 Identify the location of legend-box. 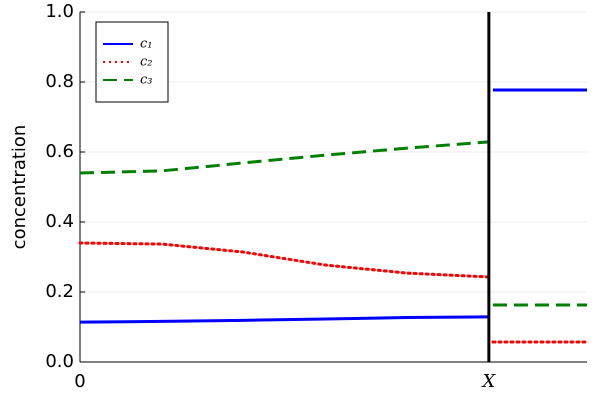
(132, 62).